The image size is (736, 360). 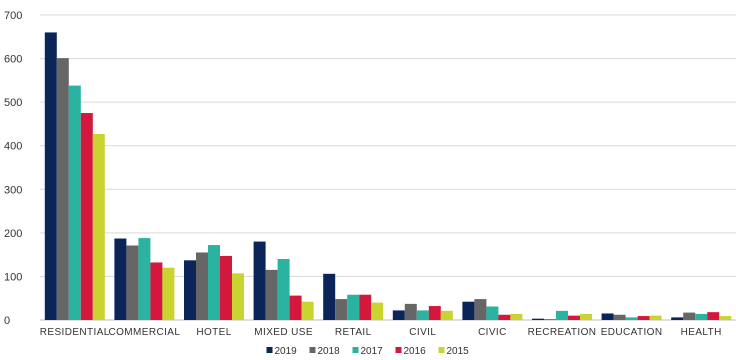 What do you see at coordinates (13, 234) in the screenshot?
I see `y-tick-label: 200` at bounding box center [13, 234].